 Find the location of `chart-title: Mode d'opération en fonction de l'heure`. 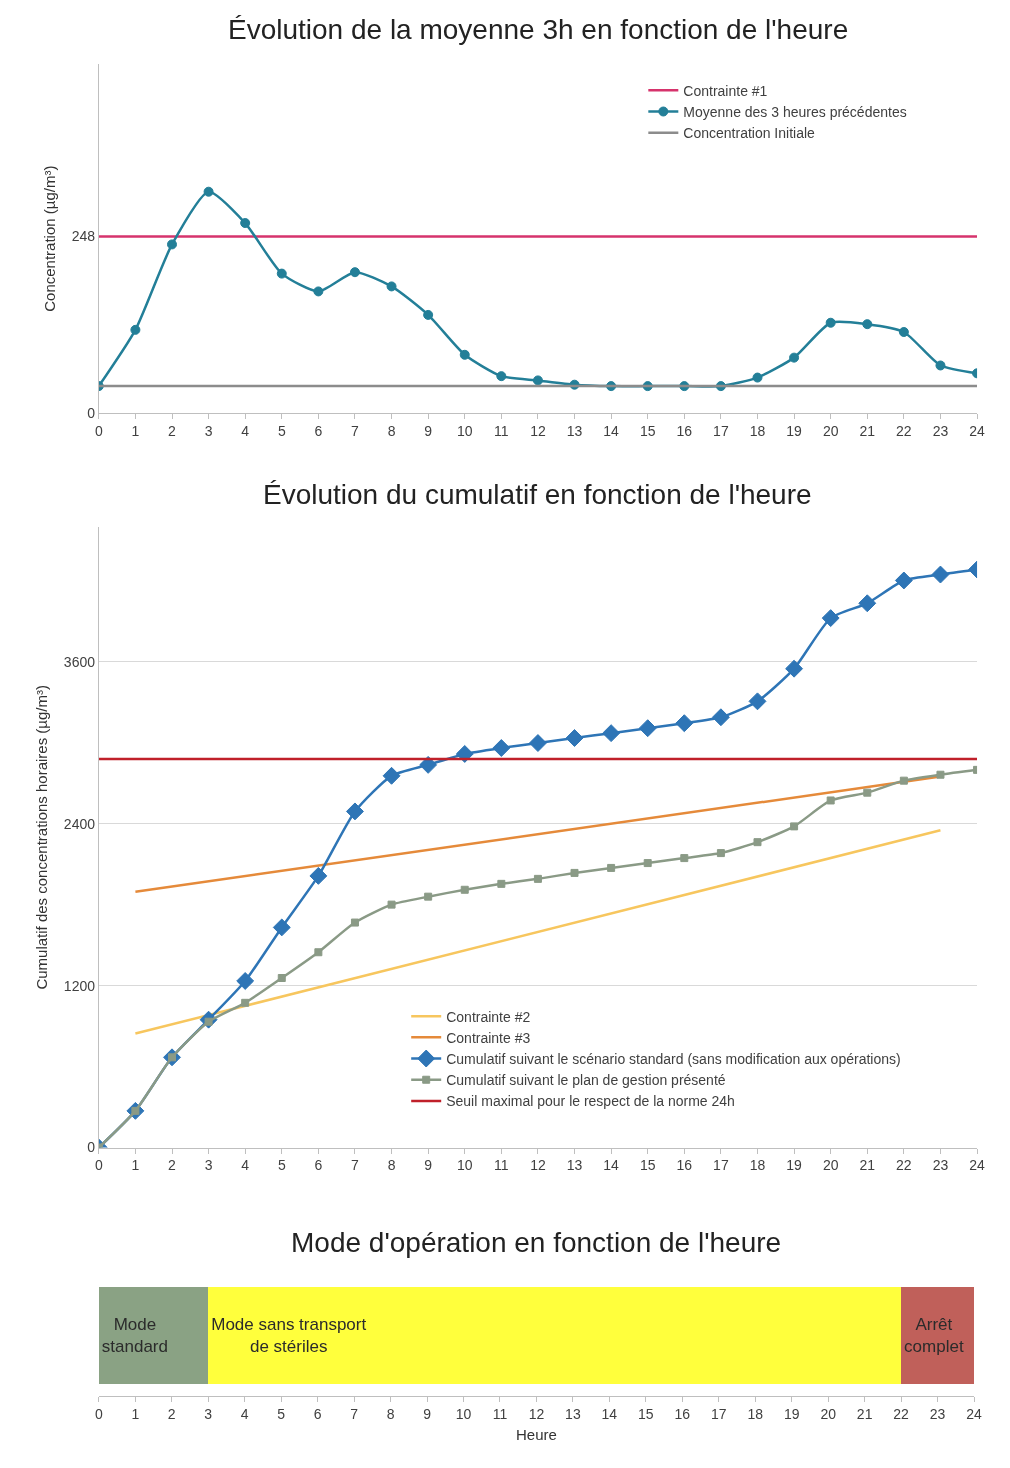

chart-title: Mode d'opération en fonction de l'heure is located at coordinates (536, 1242).